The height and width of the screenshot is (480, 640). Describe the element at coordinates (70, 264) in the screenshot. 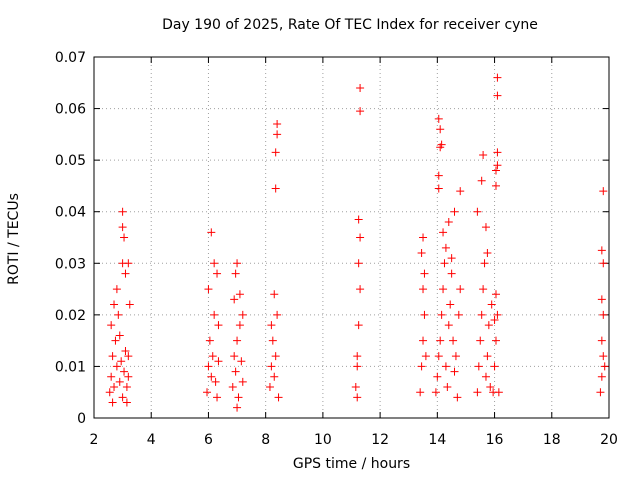

I see `y-tick-label: 0.03` at that location.